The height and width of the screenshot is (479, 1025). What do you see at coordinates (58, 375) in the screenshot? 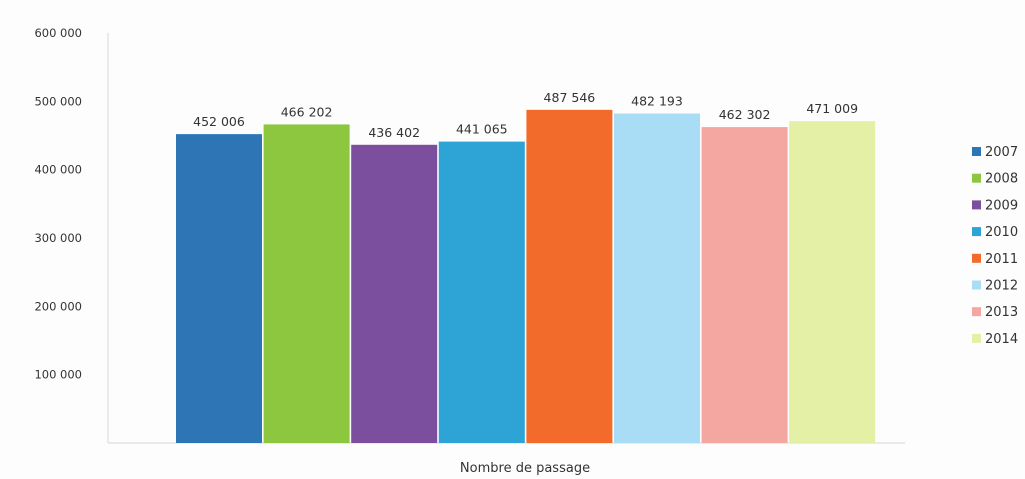
I see `y-tick-label: 100 000` at bounding box center [58, 375].